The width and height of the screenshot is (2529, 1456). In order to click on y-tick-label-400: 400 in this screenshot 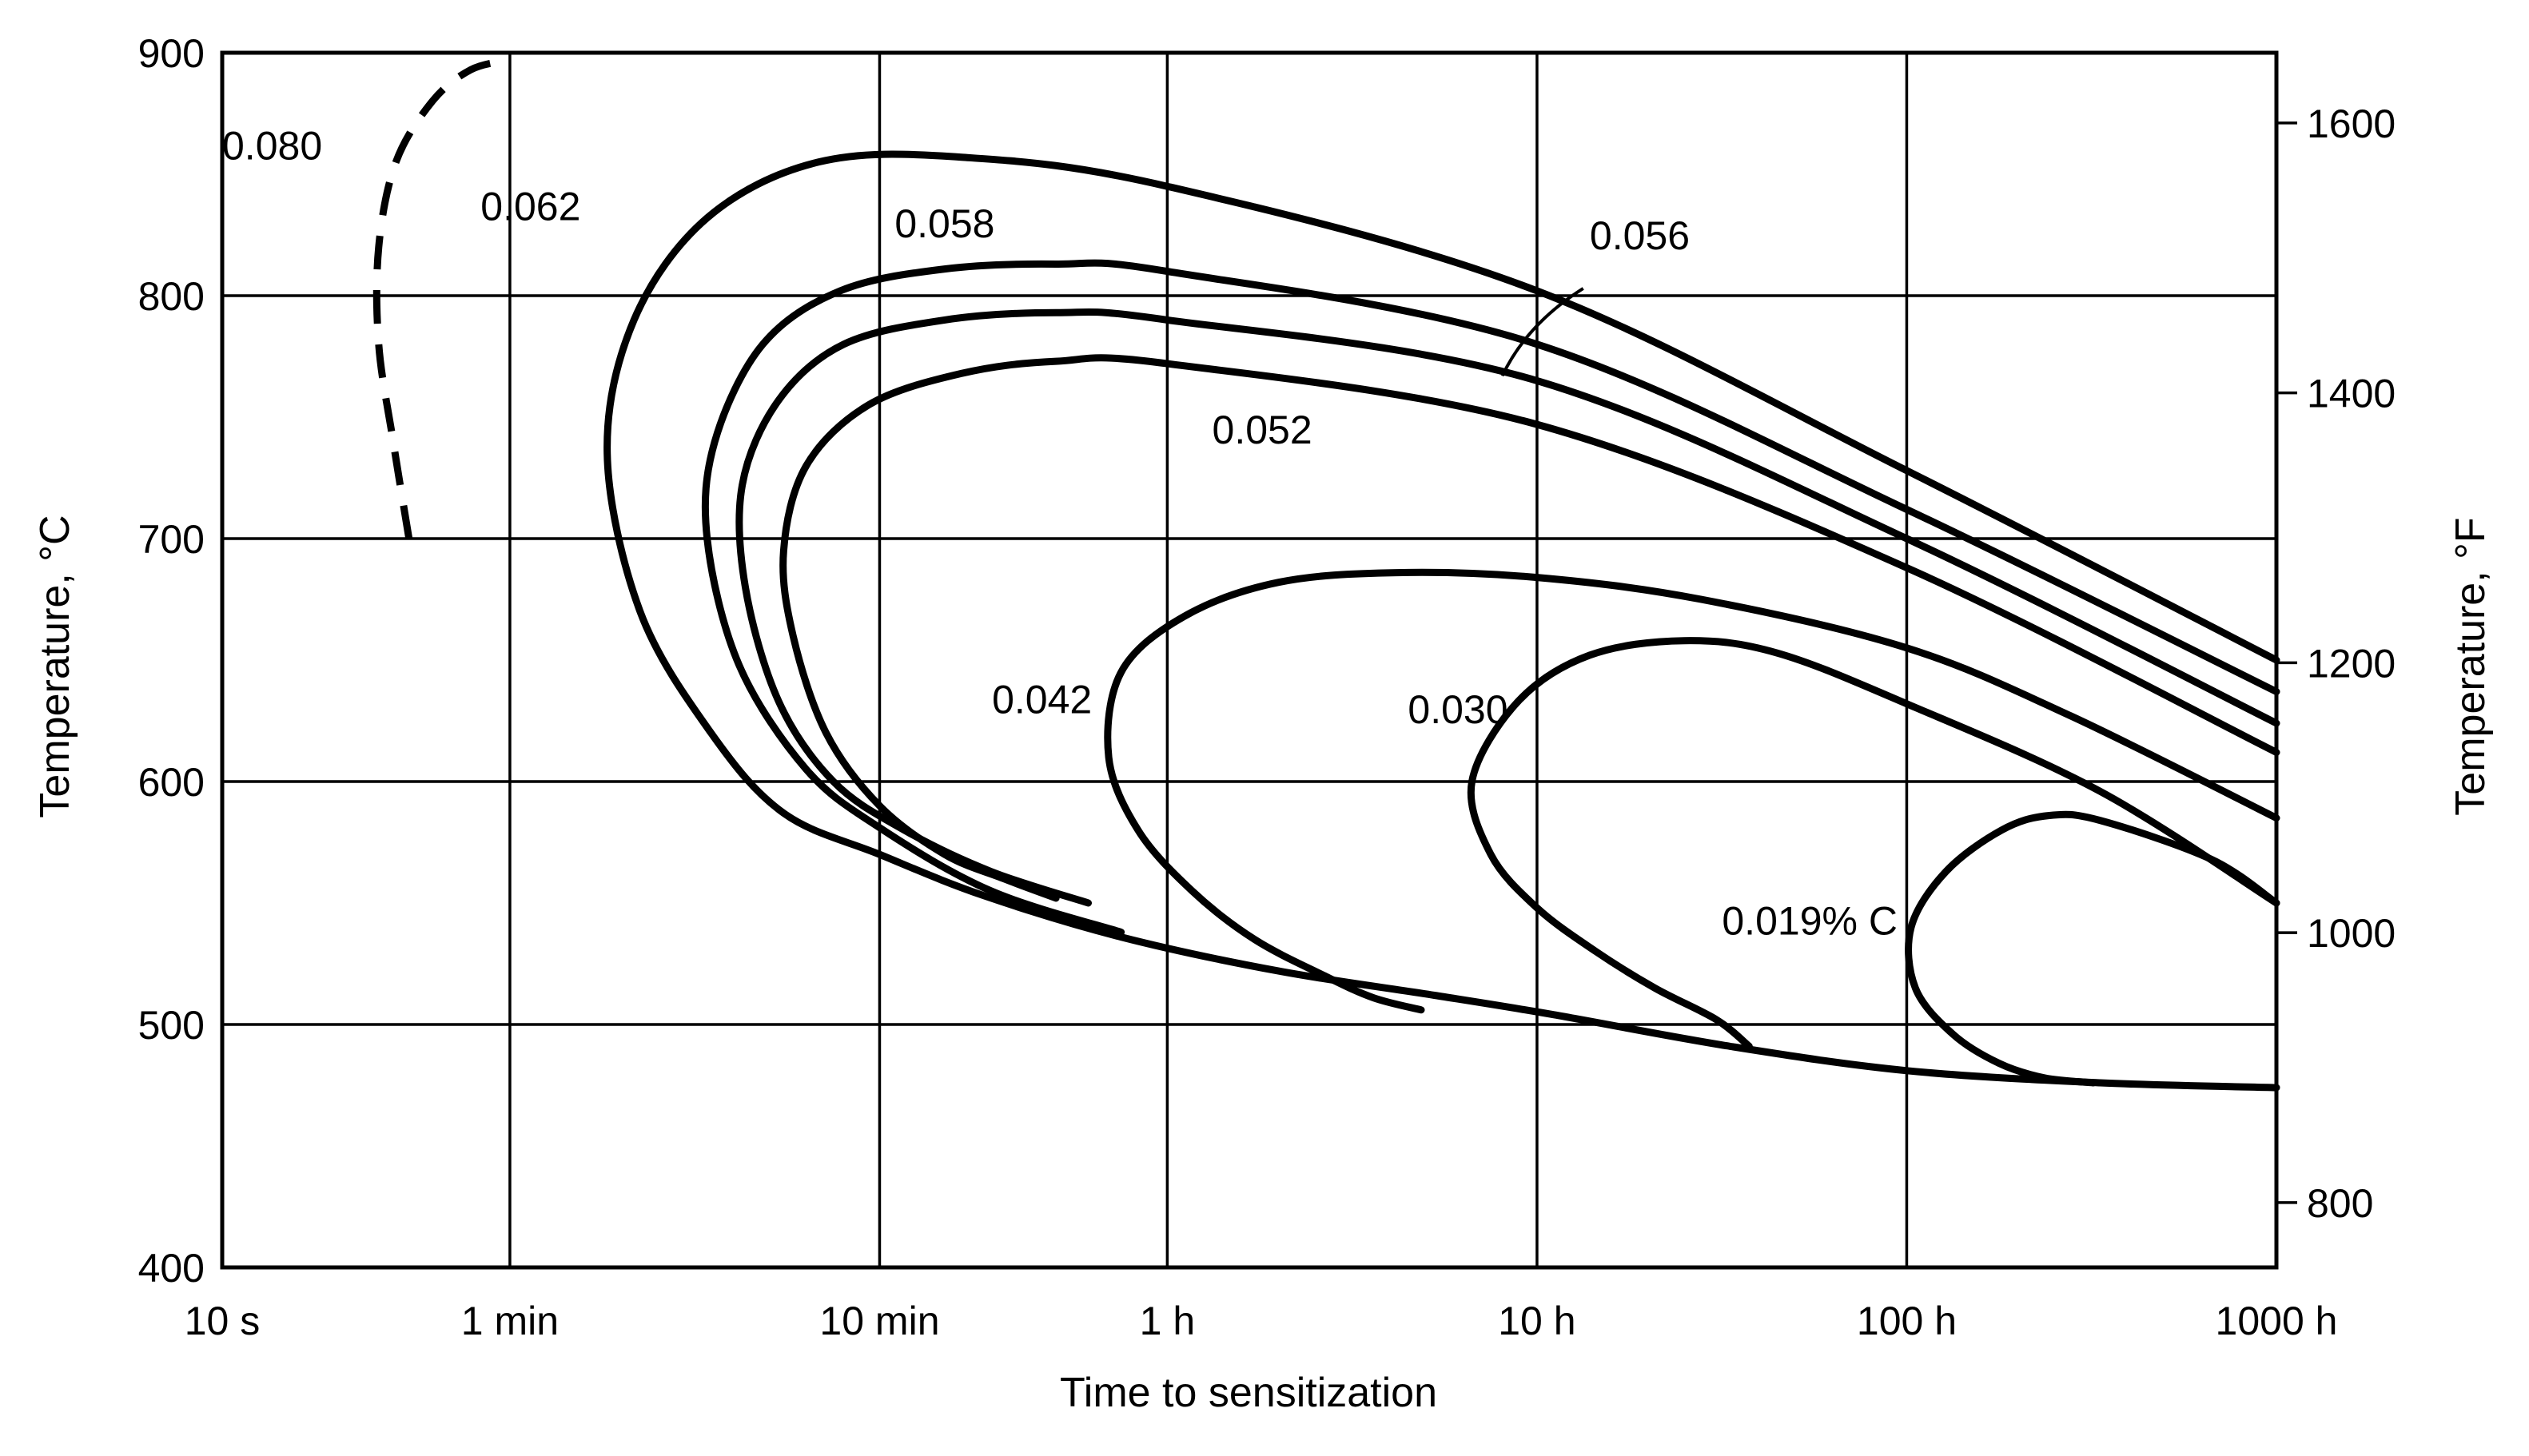, I will do `click(172, 1268)`.